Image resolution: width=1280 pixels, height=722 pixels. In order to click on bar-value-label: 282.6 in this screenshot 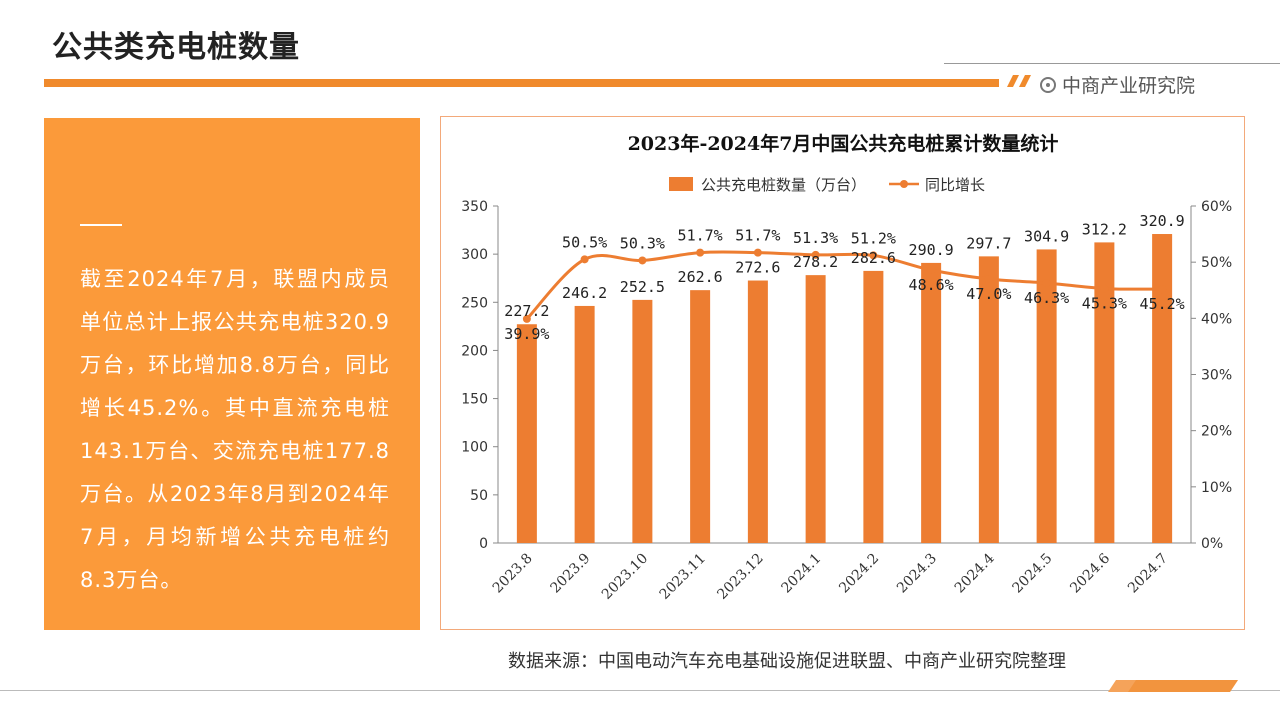, I will do `click(873, 258)`.